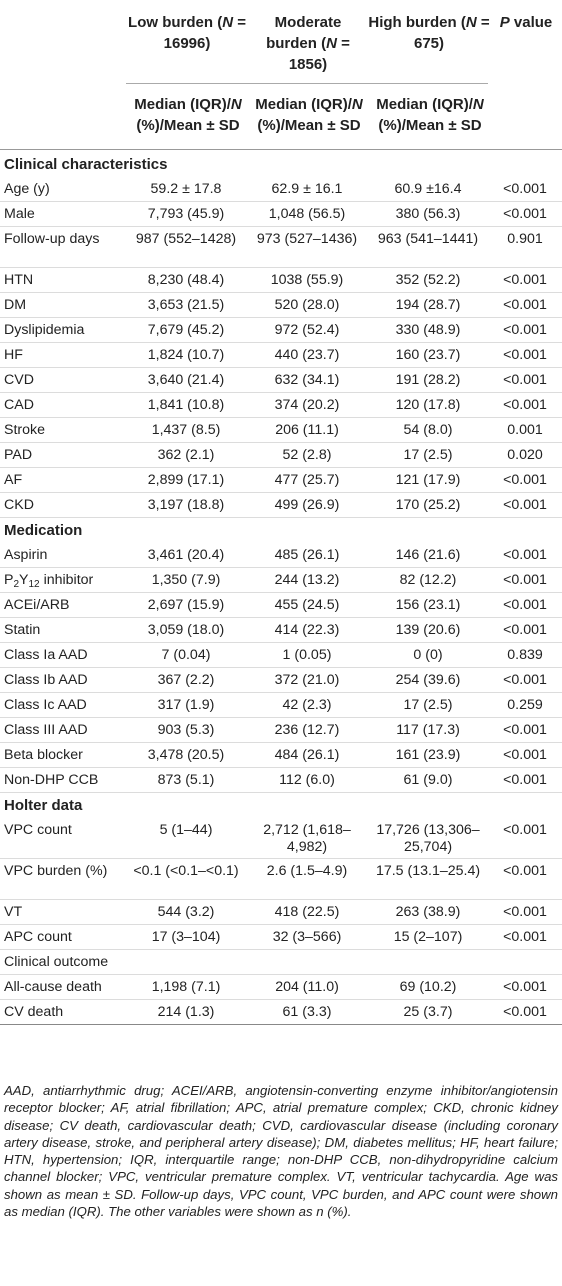  What do you see at coordinates (19, 380) in the screenshot?
I see `row-label: CVD` at bounding box center [19, 380].